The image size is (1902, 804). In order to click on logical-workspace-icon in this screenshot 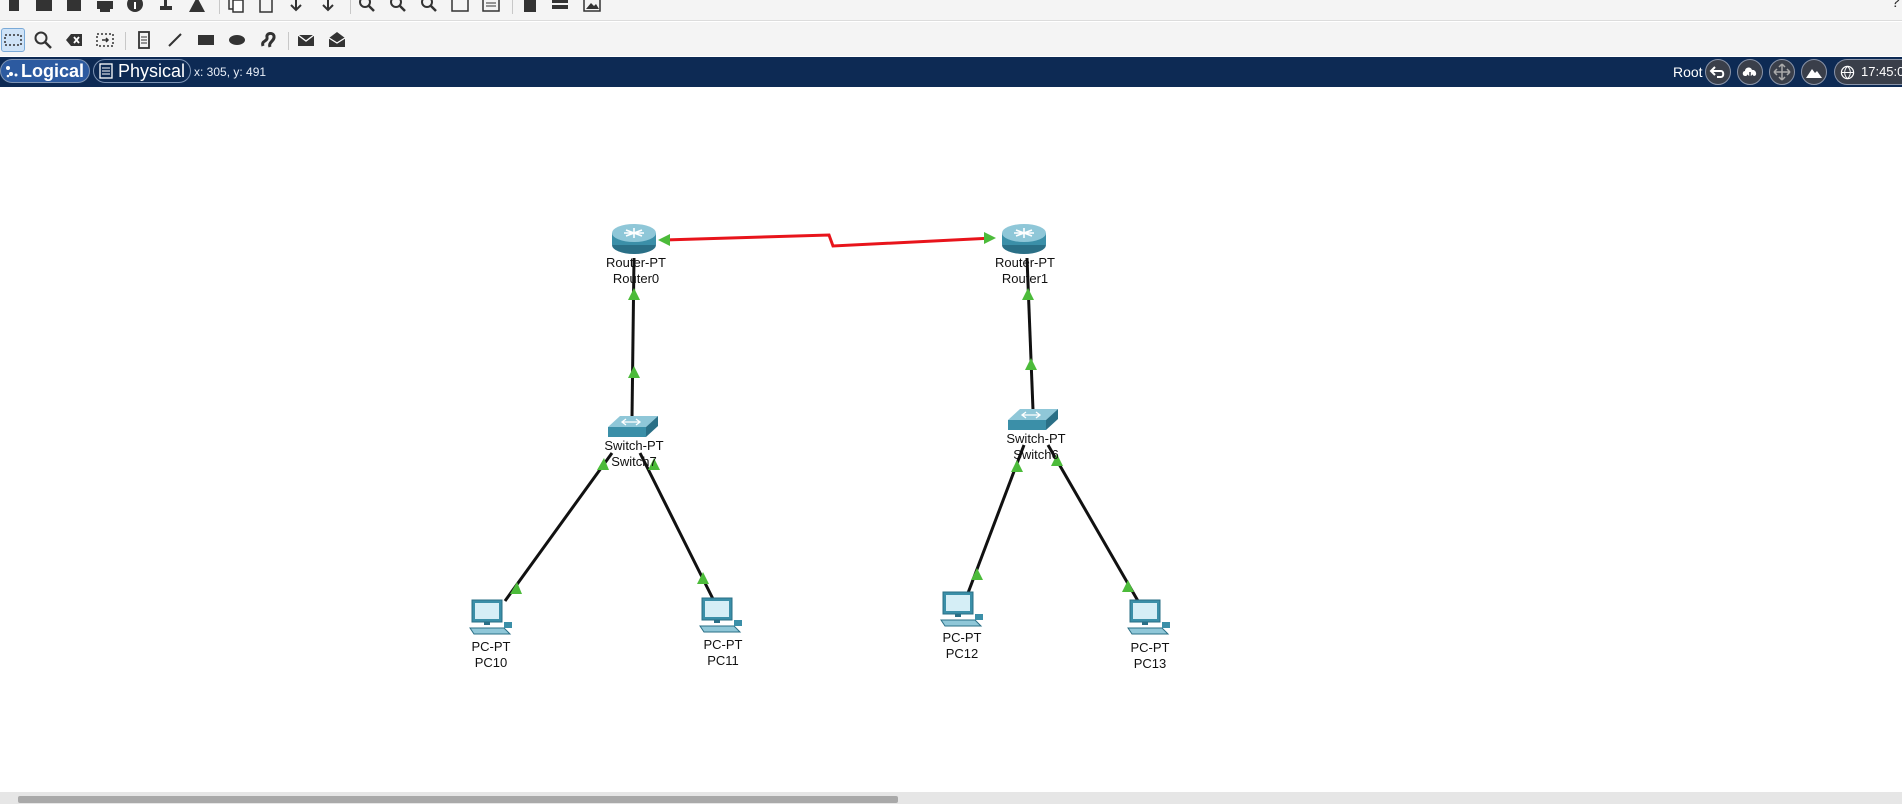, I will do `click(12, 72)`.